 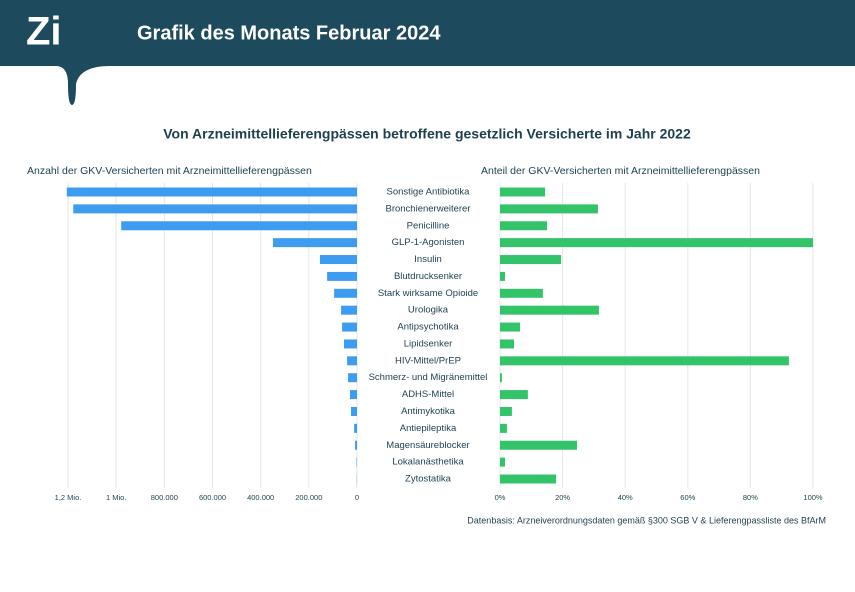 I want to click on header-title: Grafik des Monats Februar 2024, so click(x=289, y=33).